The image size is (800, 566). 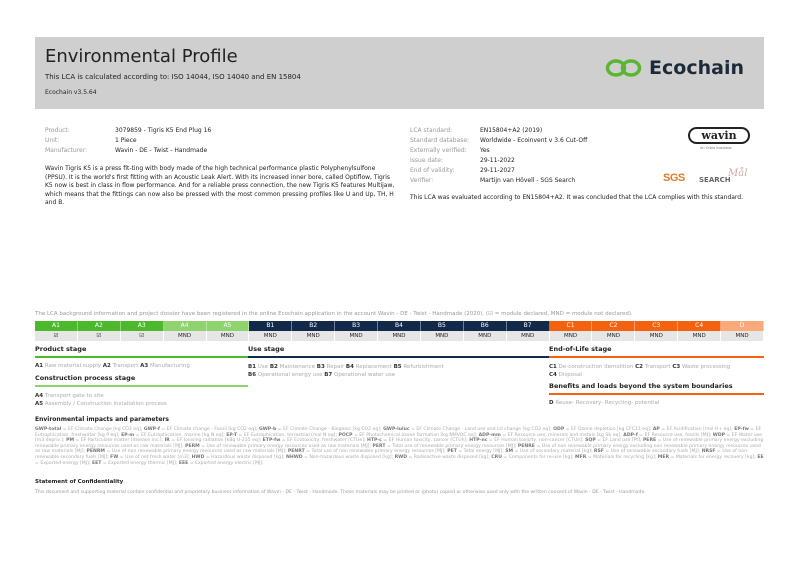 I want to click on info-value: 29-11-2022, so click(x=497, y=160).